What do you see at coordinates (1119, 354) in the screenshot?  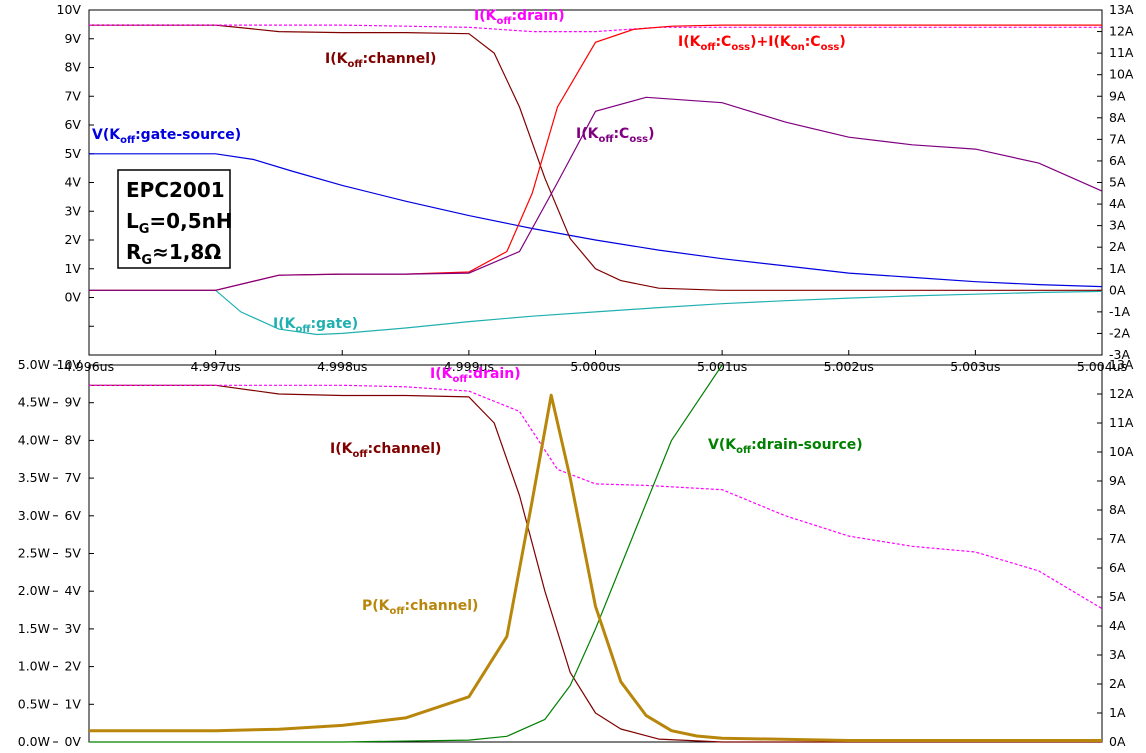 I see `y-right-tick-label: -3A` at bounding box center [1119, 354].